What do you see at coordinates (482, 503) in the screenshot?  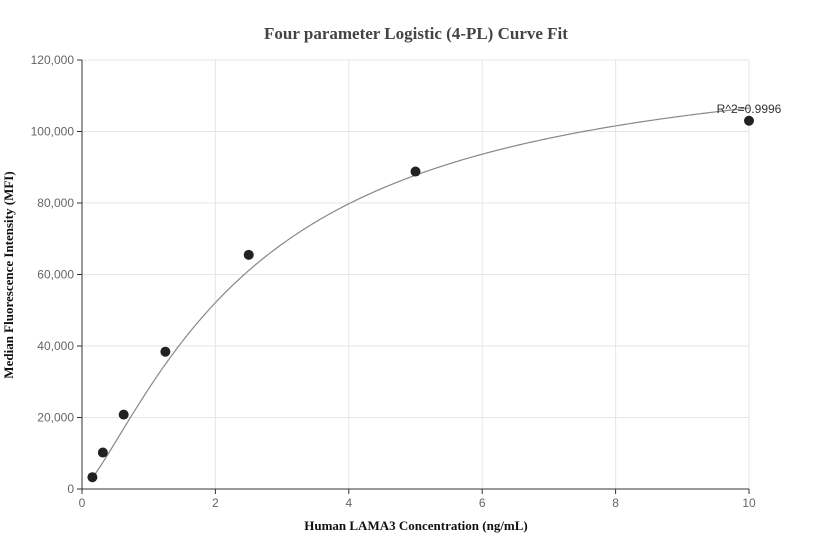 I see `x-tick-label: 6` at bounding box center [482, 503].